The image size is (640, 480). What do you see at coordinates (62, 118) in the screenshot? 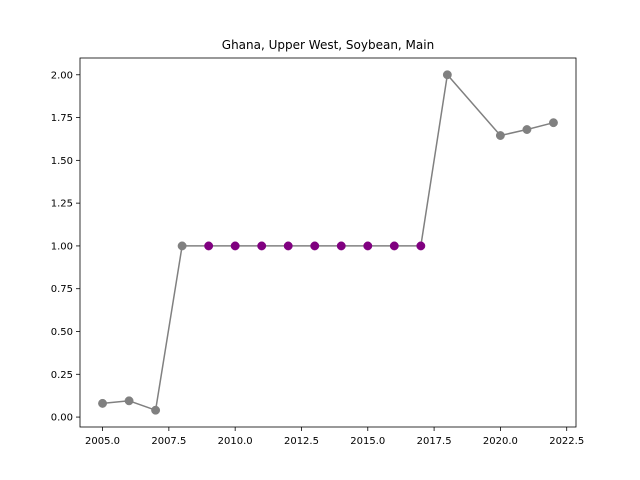
I see `y-tick-label: 1.75` at bounding box center [62, 118].